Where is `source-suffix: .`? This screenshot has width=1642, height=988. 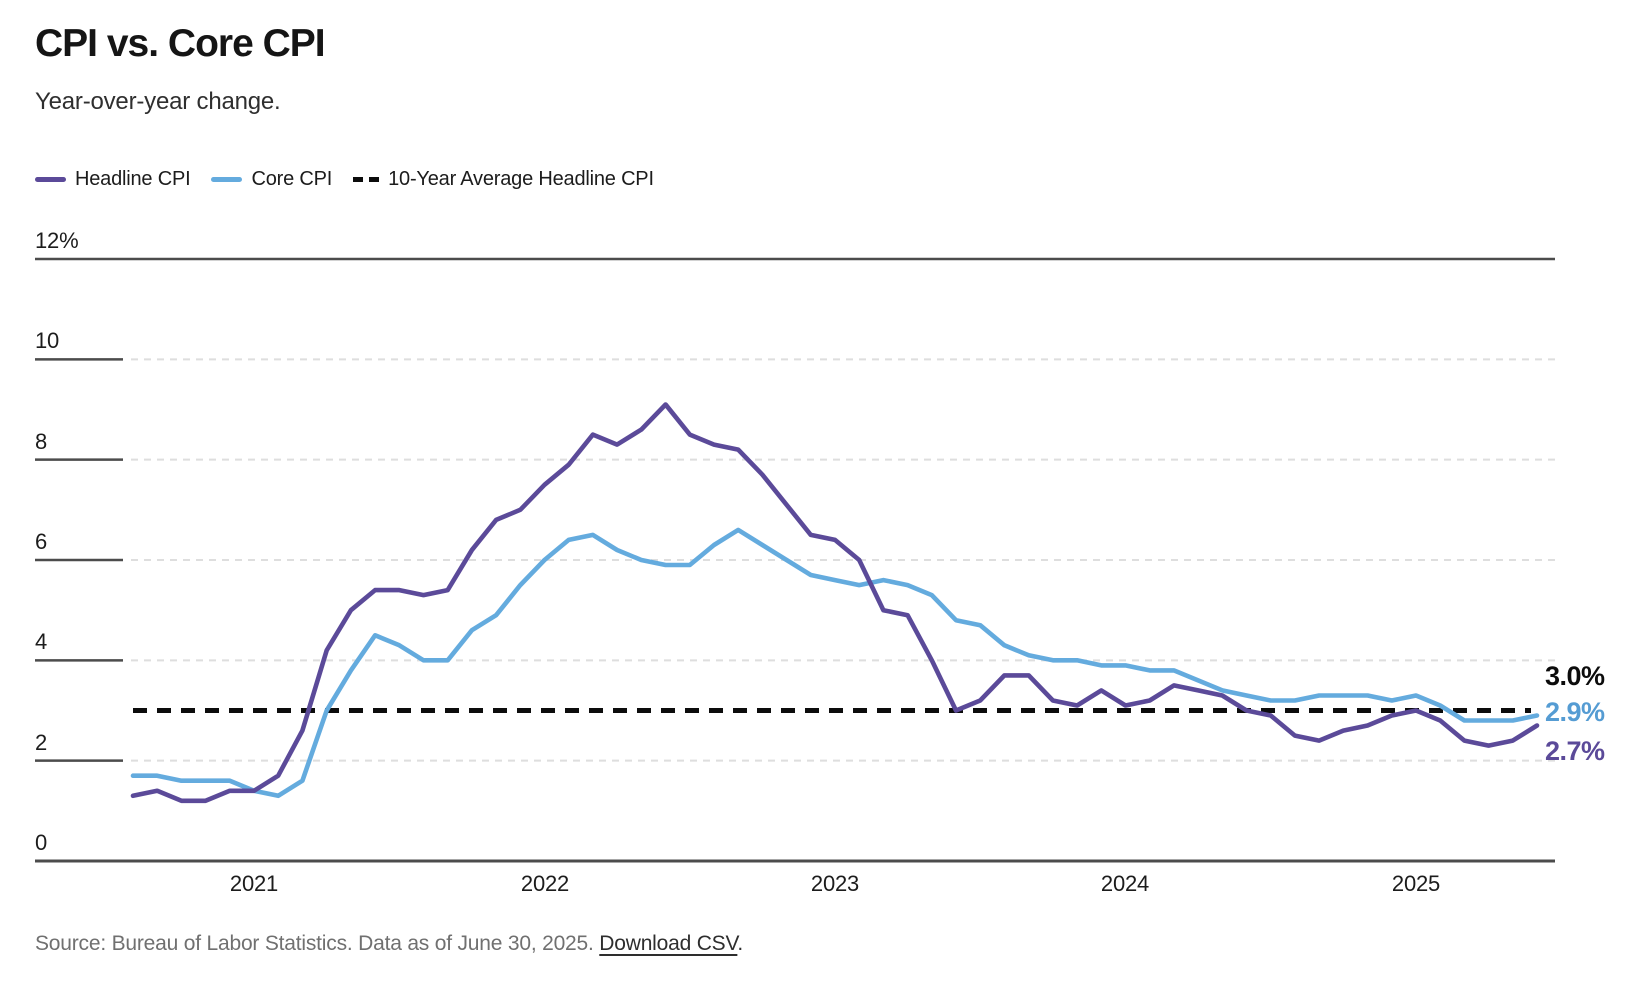 source-suffix: . is located at coordinates (740, 943).